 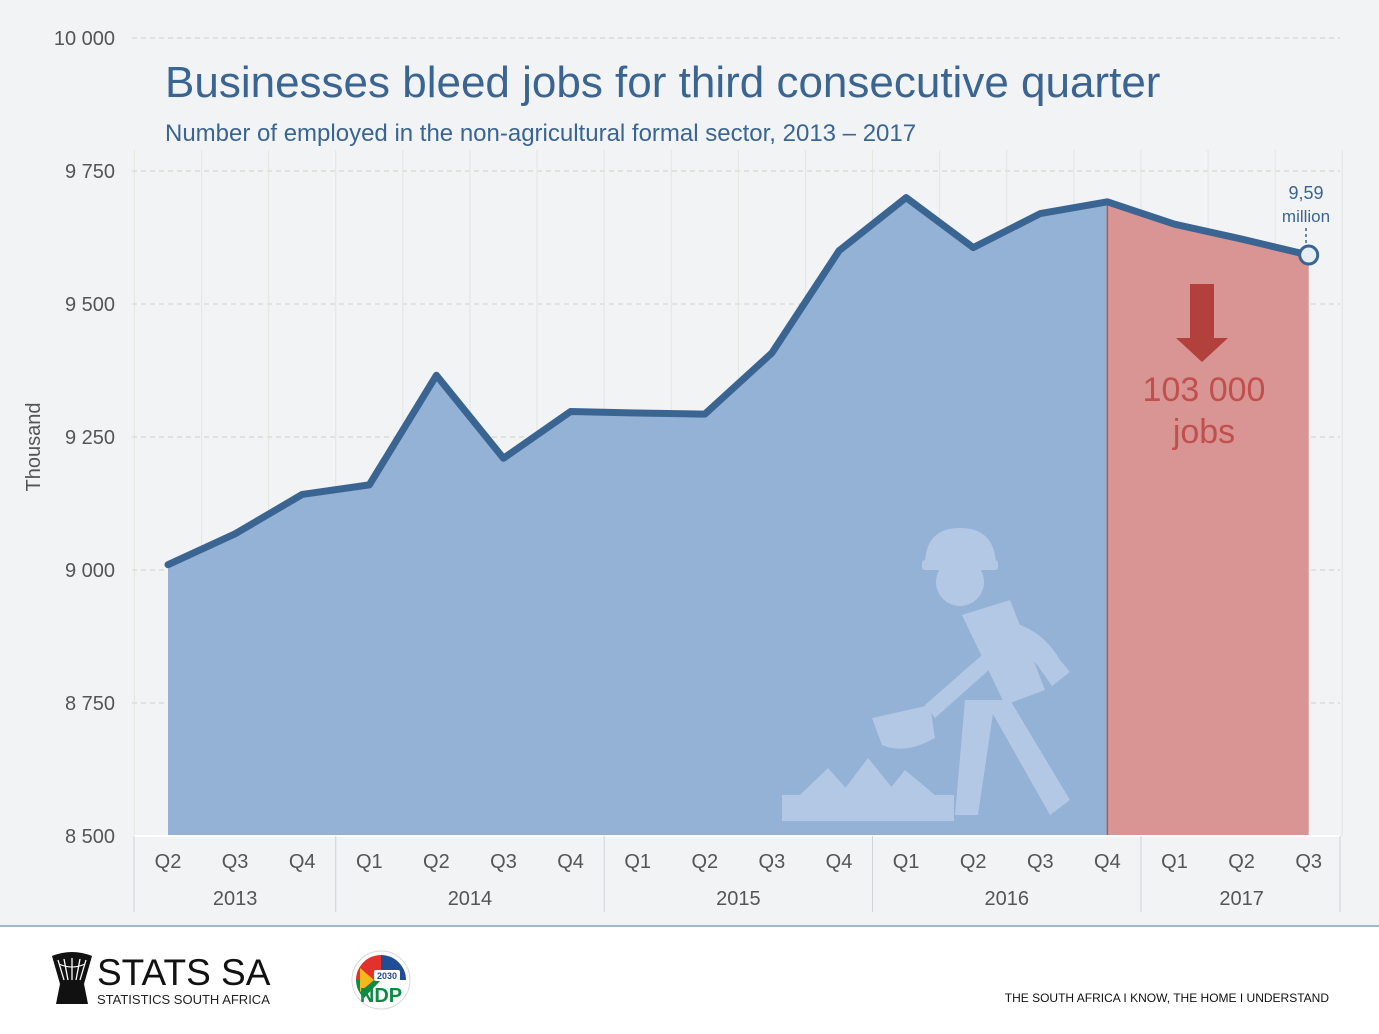 I want to click on y-tick-label: 9 750, so click(x=90, y=172).